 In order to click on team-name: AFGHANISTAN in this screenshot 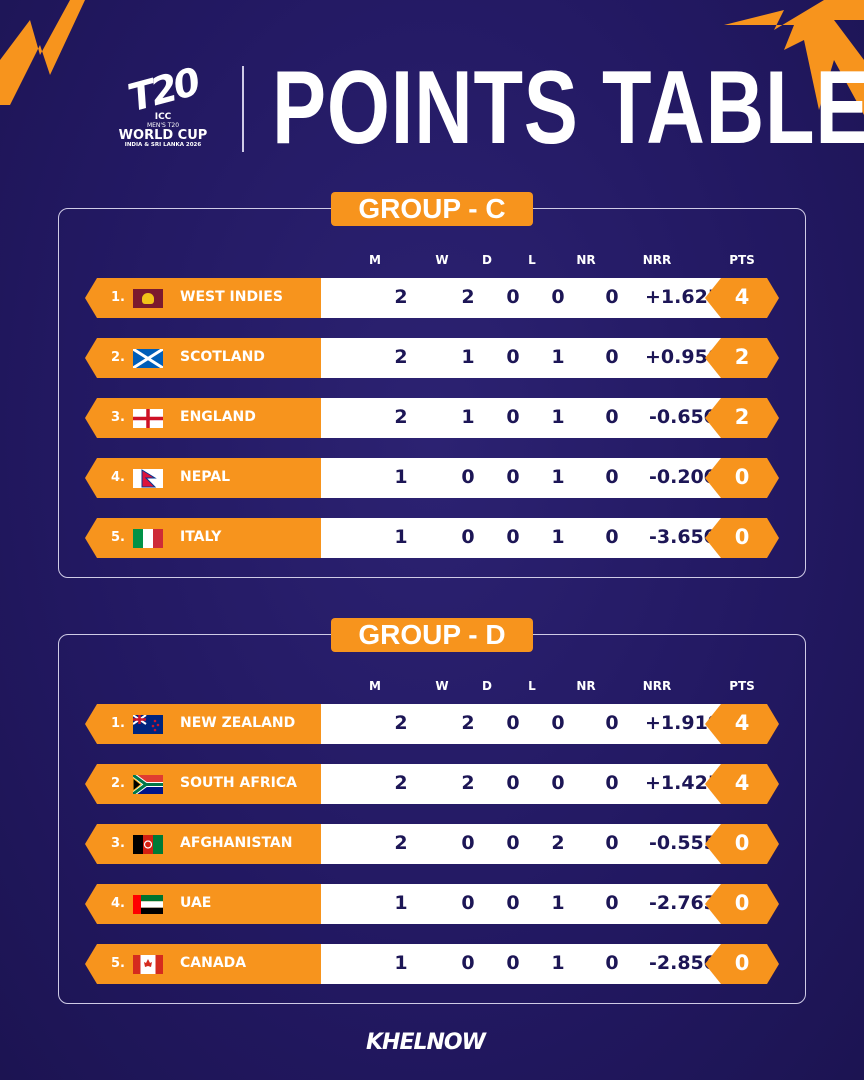, I will do `click(236, 843)`.